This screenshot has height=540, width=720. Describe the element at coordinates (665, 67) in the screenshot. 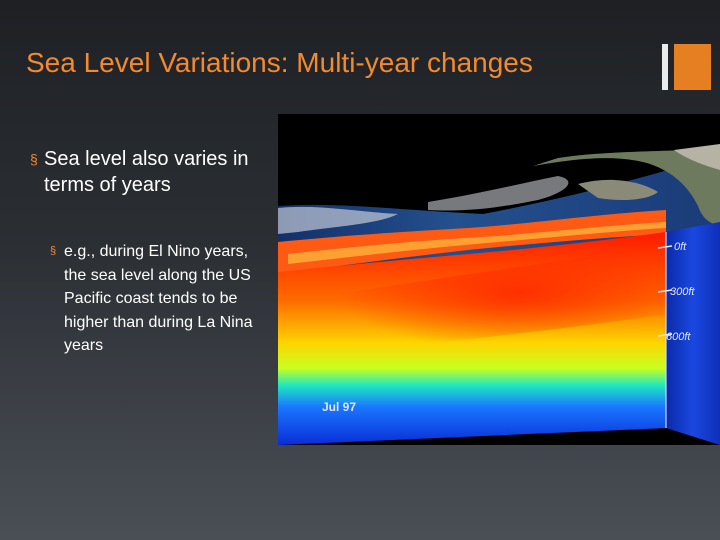

I see `title-accent-bar` at that location.